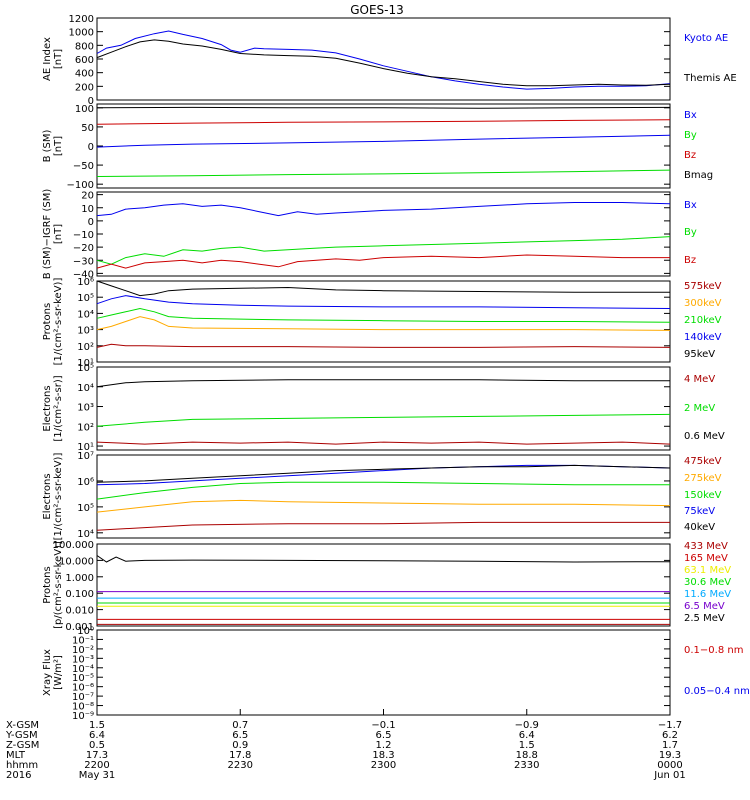 Image resolution: width=750 pixels, height=800 pixels. I want to click on y-tick-label: −20, so click(83, 248).